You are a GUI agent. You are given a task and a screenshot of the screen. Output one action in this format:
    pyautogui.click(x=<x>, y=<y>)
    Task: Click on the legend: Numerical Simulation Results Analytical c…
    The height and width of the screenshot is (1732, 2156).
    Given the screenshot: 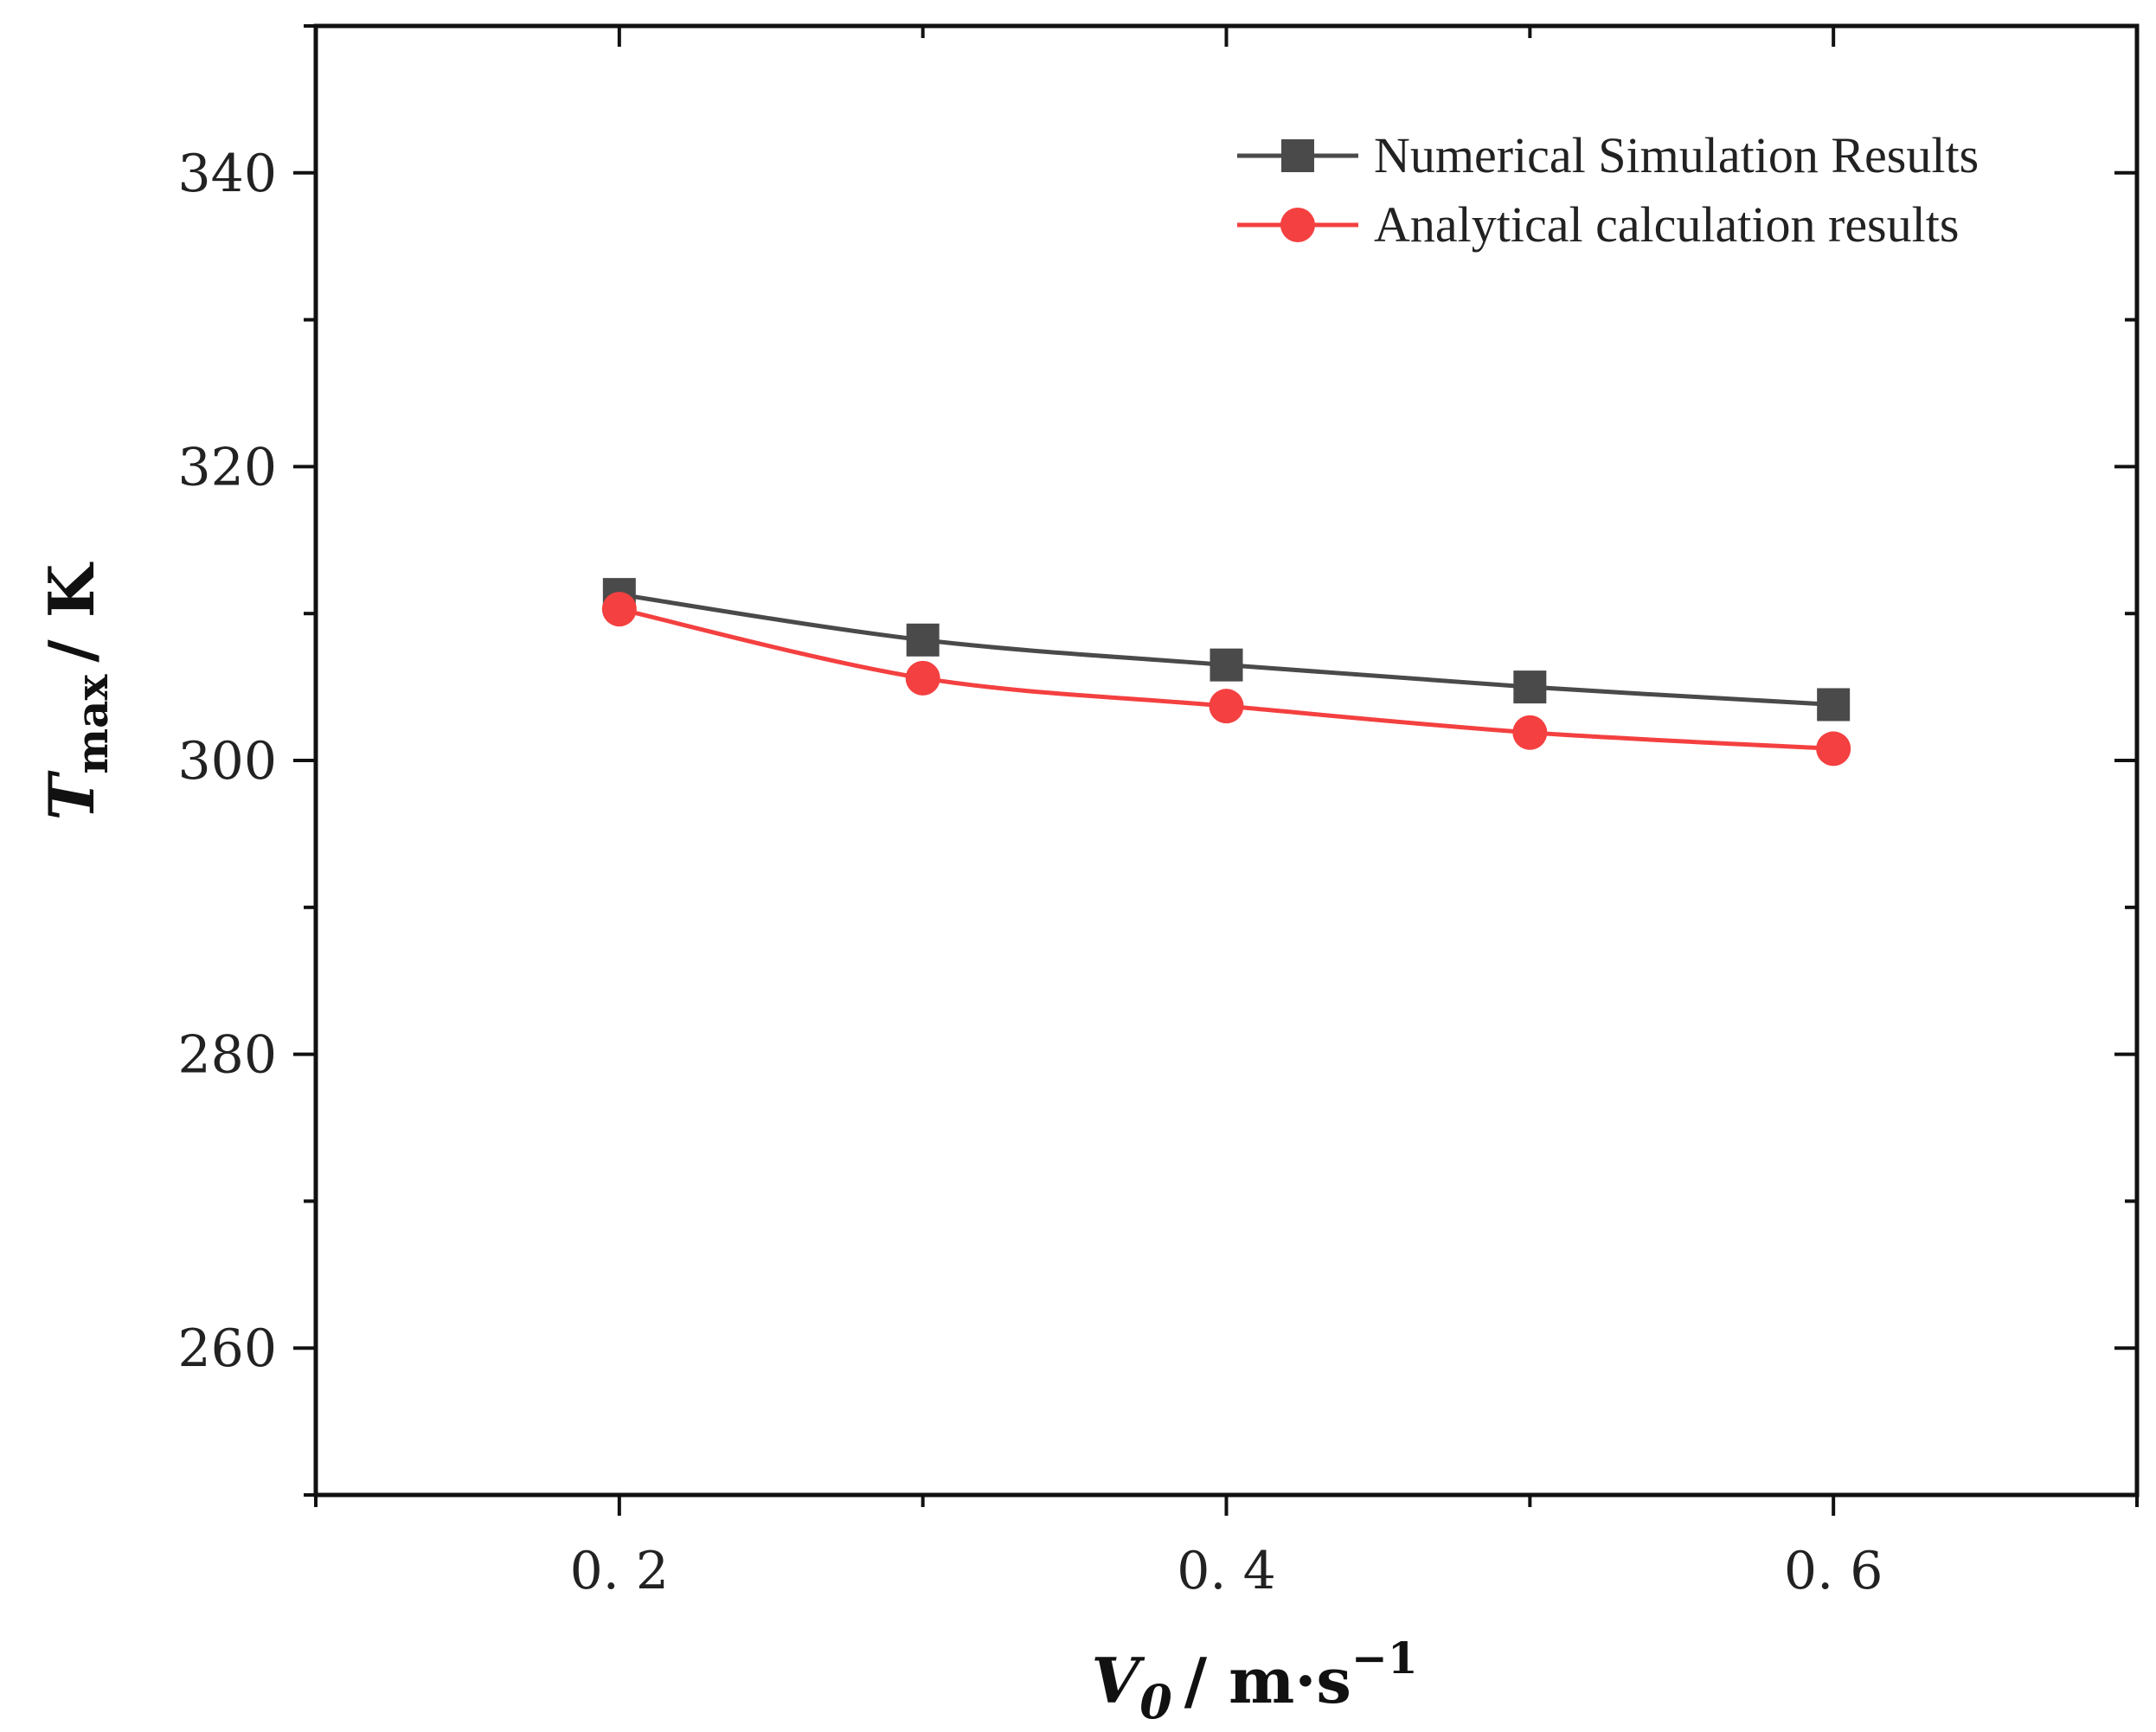 What is the action you would take?
    pyautogui.click(x=1608, y=190)
    